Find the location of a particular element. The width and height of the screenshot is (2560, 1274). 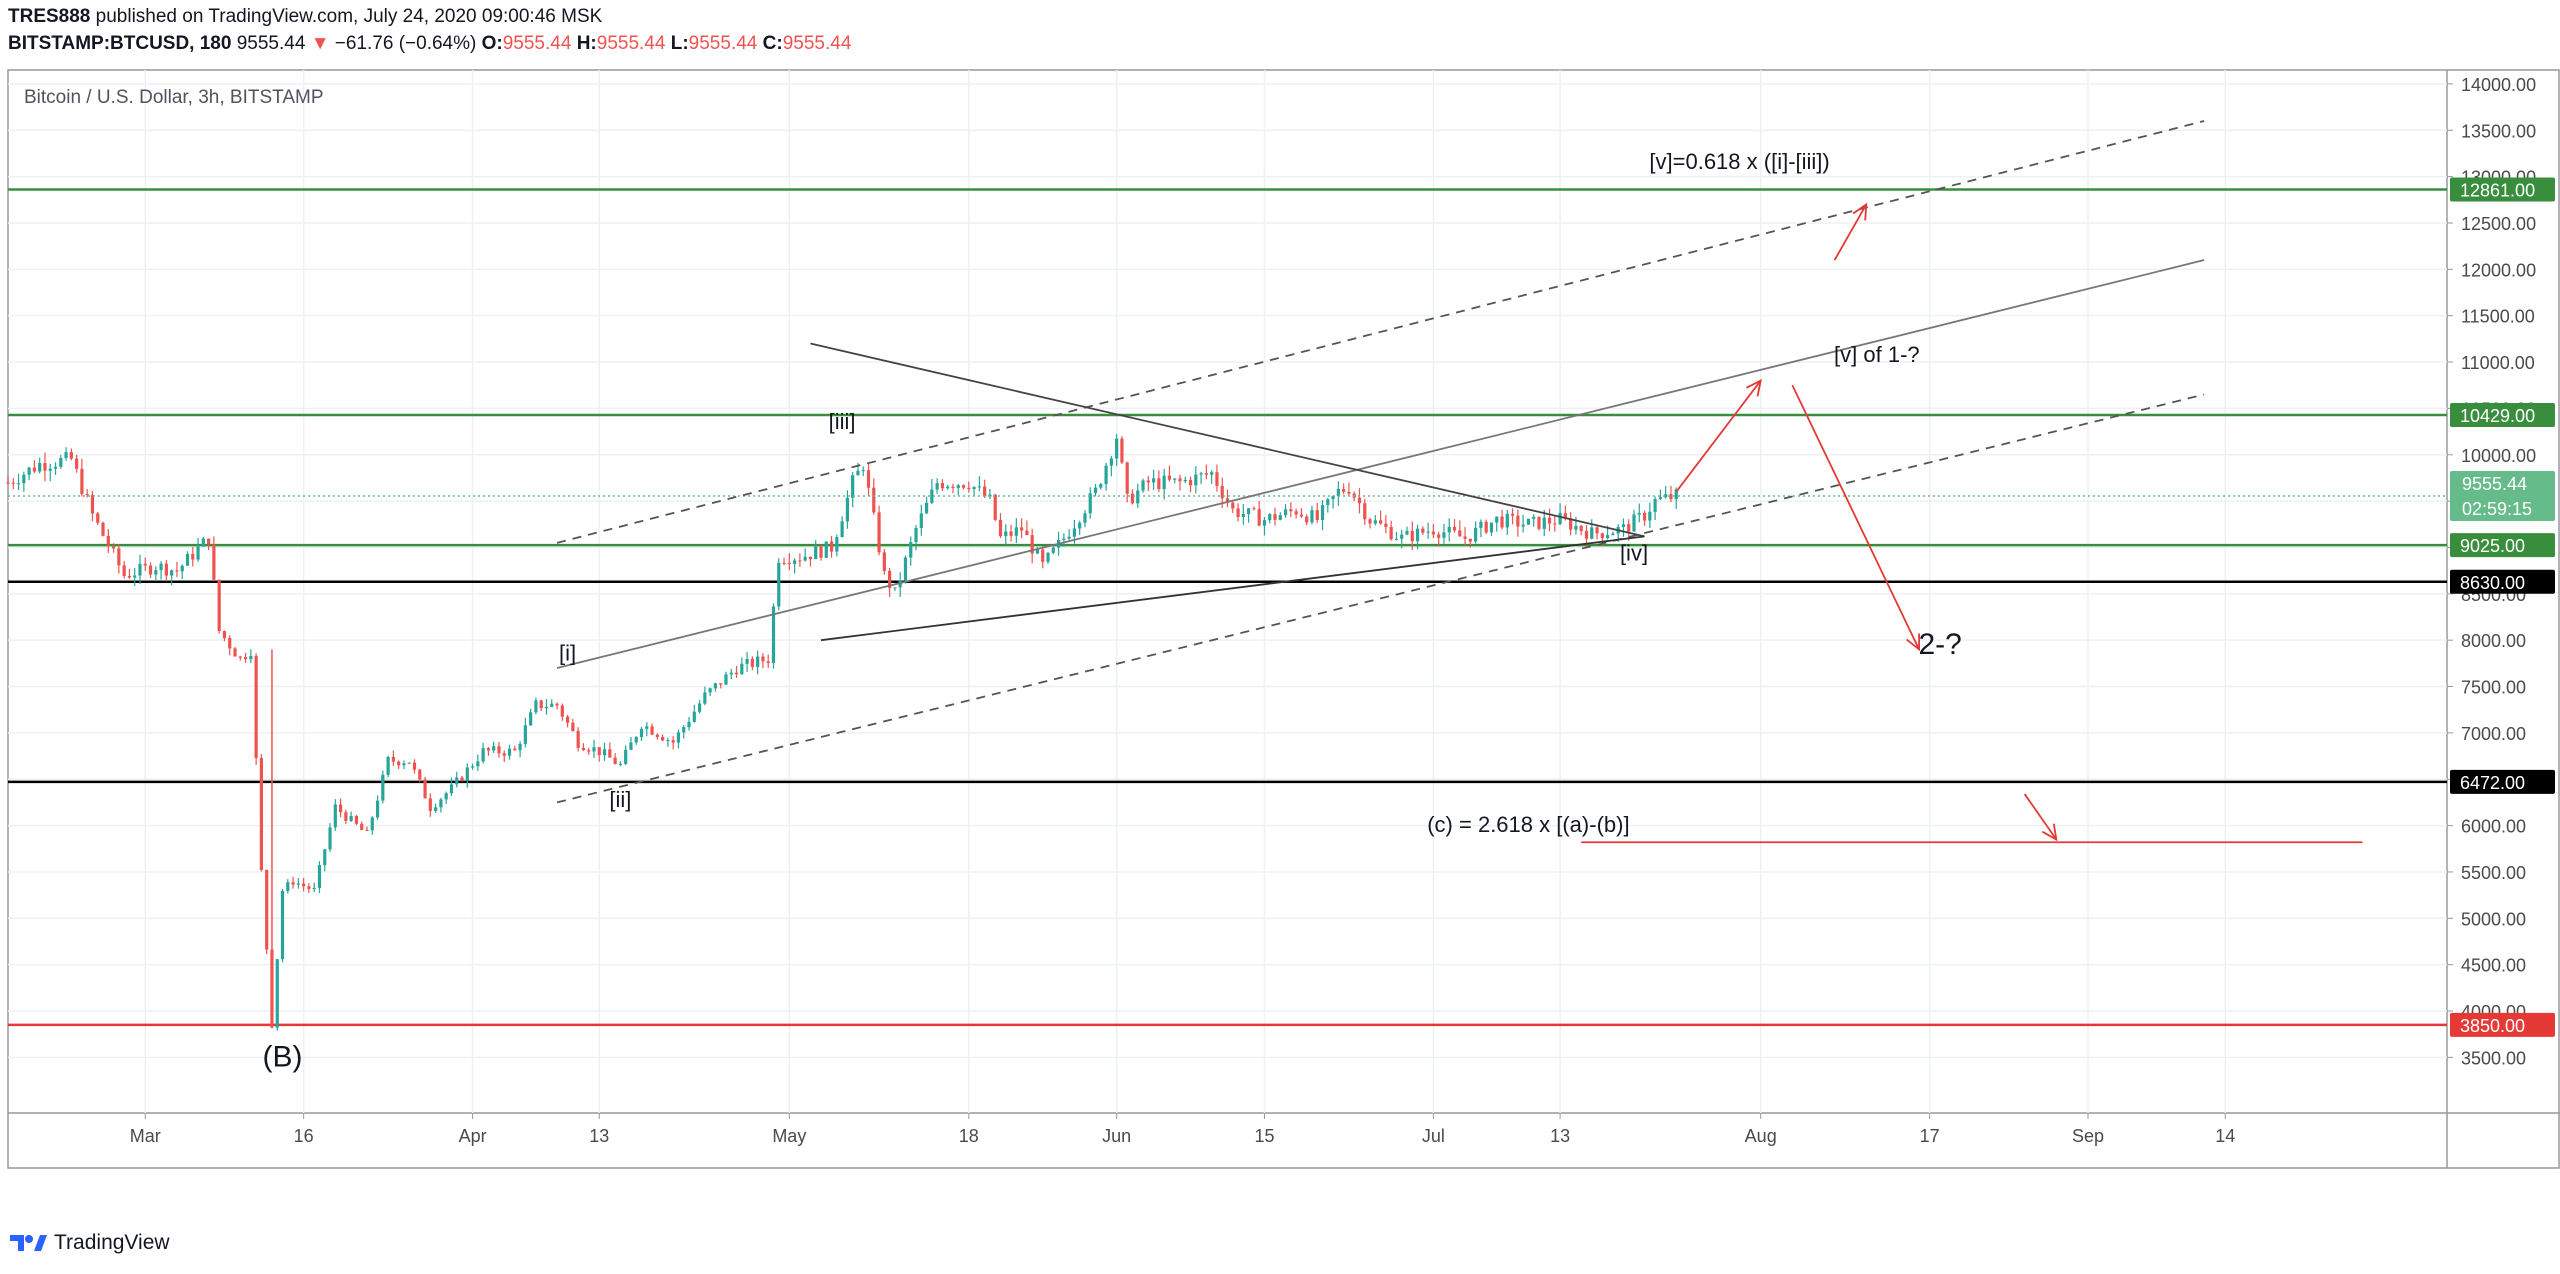

projection-down-arrow-head is located at coordinates (1913, 642).